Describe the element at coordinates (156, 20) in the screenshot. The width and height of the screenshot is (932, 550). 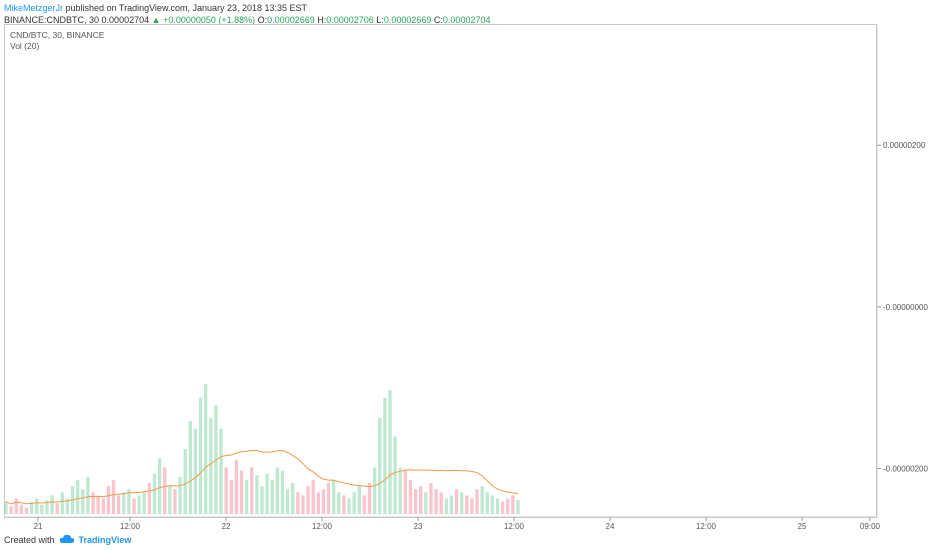
I see `change-up-icon: ▲` at that location.